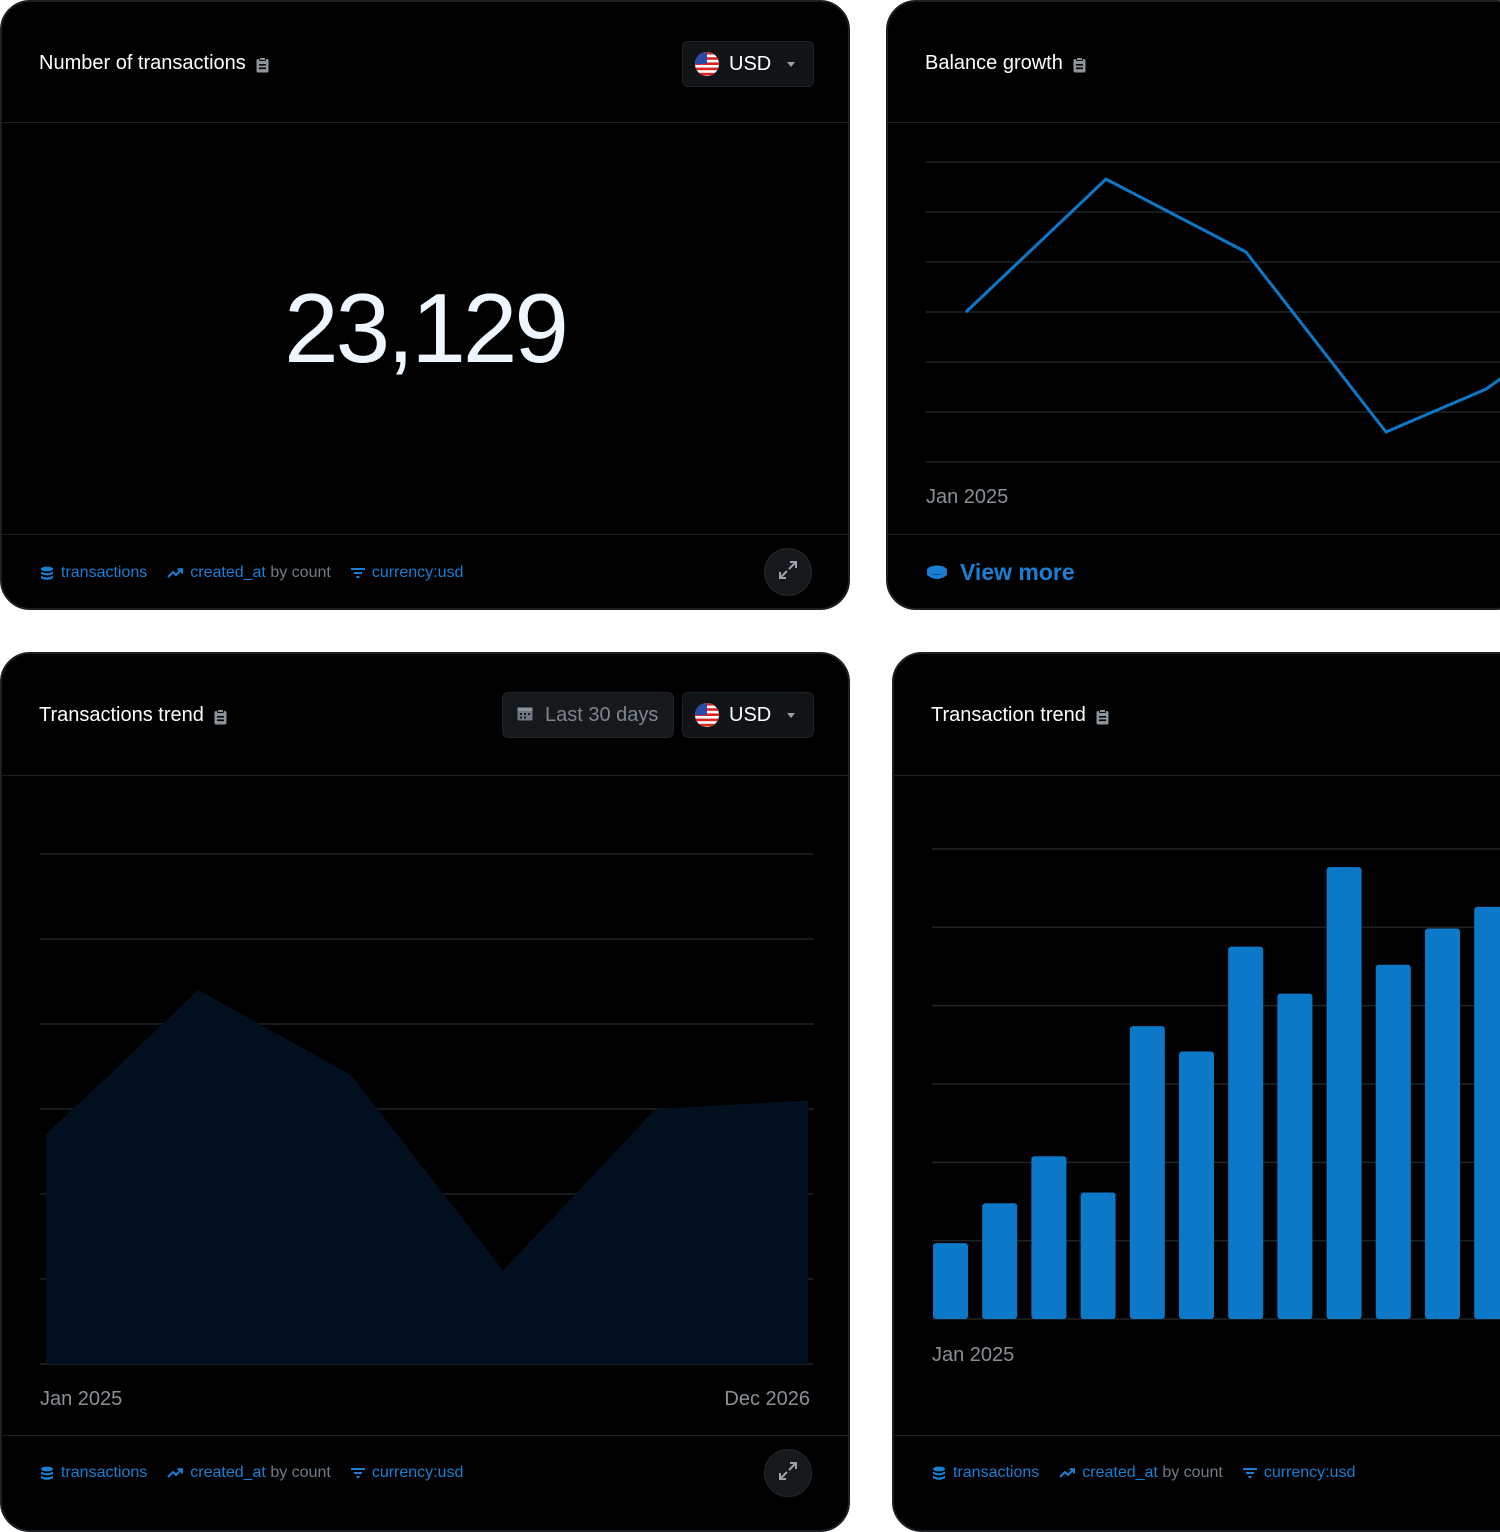 The height and width of the screenshot is (1532, 1500). Describe the element at coordinates (427, 1177) in the screenshot. I see `series-area` at that location.